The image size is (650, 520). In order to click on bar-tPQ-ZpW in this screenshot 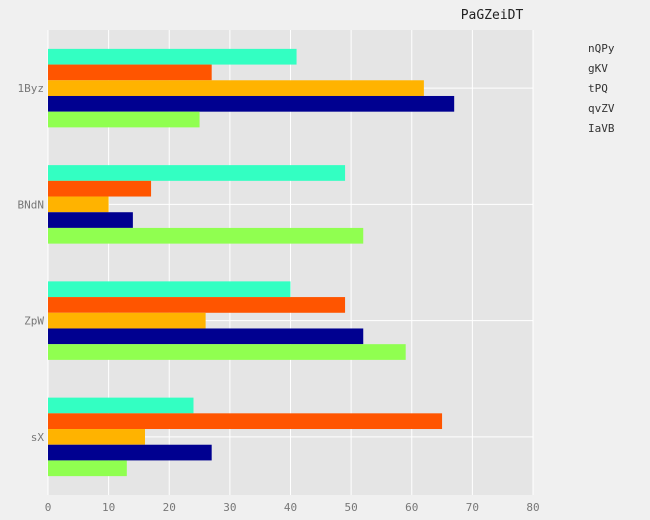, I will do `click(127, 321)`.